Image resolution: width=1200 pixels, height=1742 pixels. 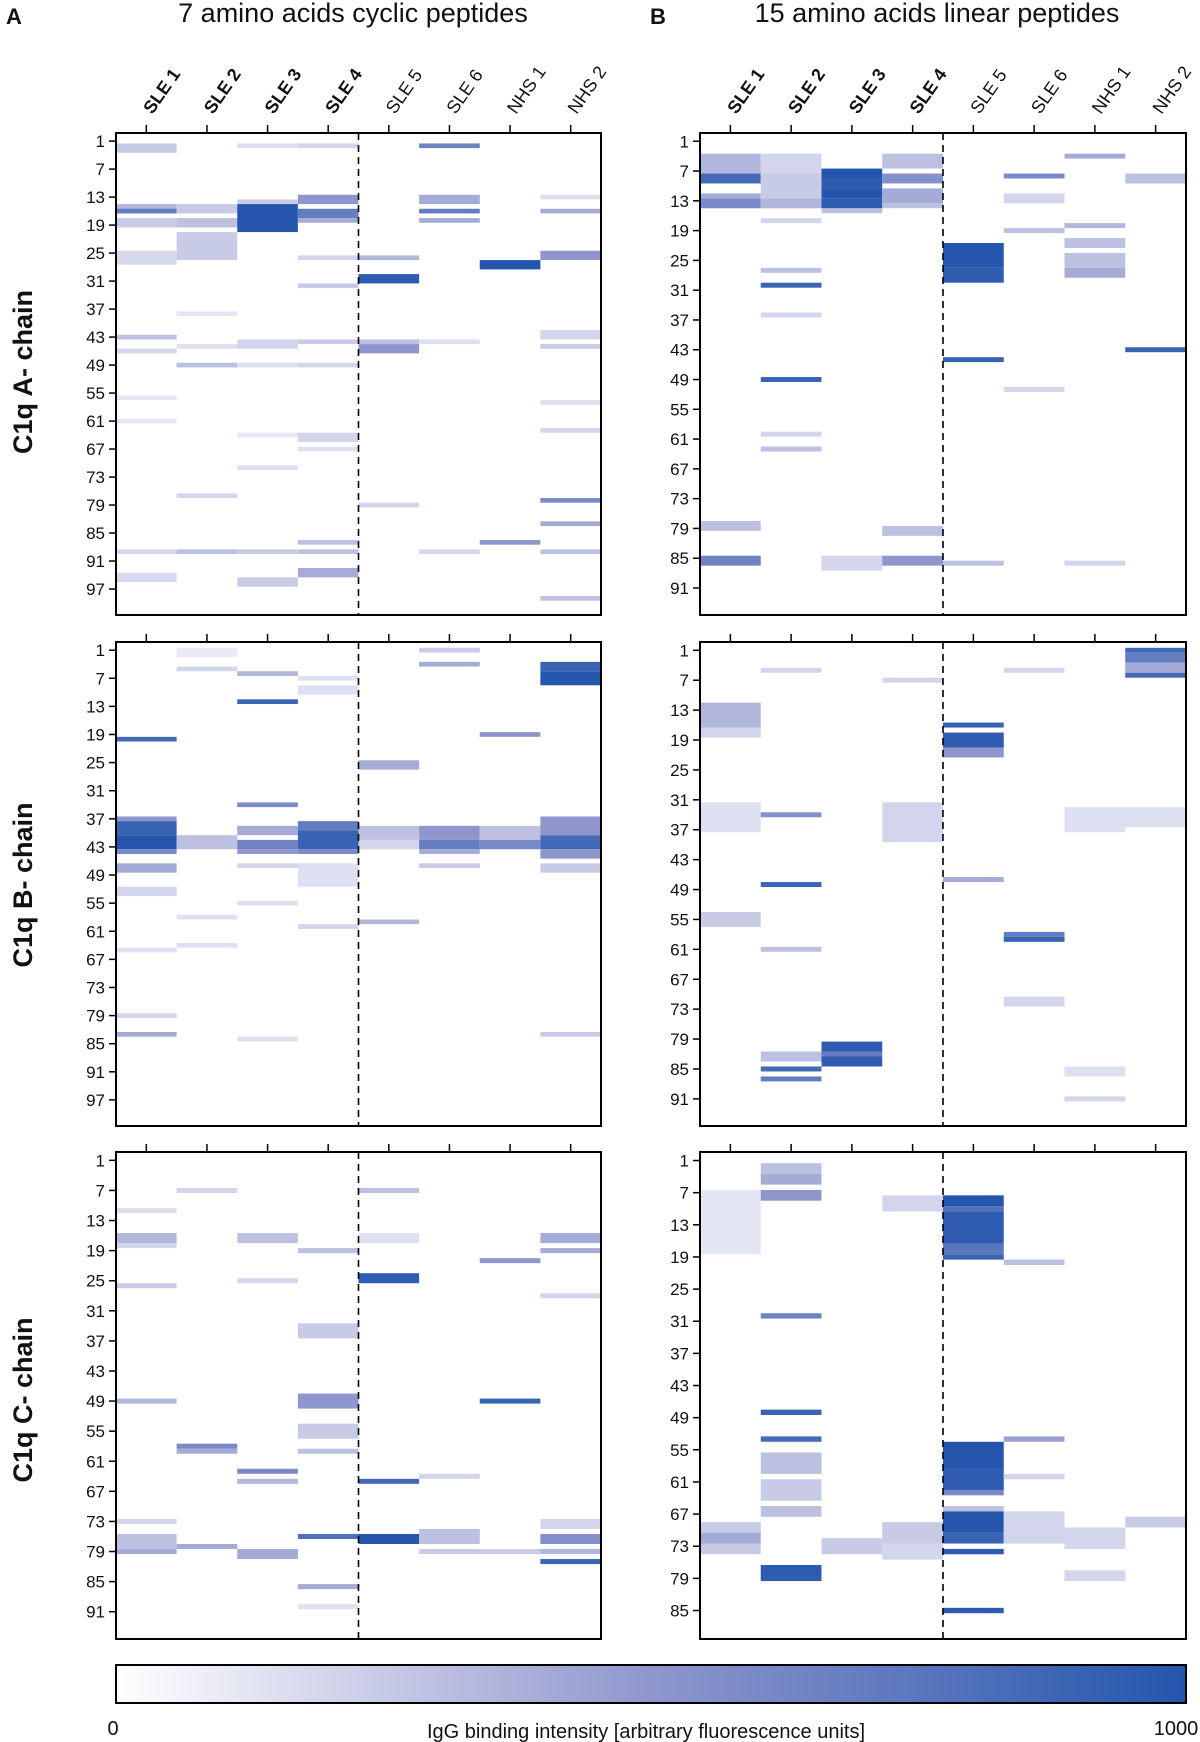 I want to click on sample-label: NHS 2, so click(x=1172, y=89).